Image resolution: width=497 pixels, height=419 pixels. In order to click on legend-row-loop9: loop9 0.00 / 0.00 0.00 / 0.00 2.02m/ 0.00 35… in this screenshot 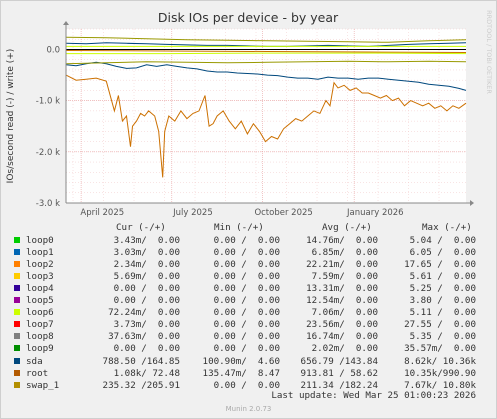, I will do `click(248, 349)`.